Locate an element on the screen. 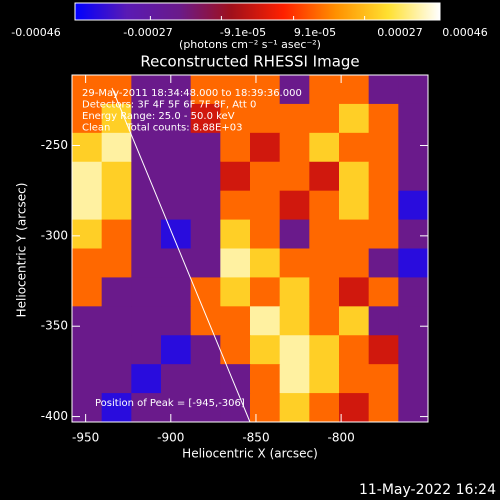  y-axis-label: Heliocentric Y (arcsec) is located at coordinates (22, 250).